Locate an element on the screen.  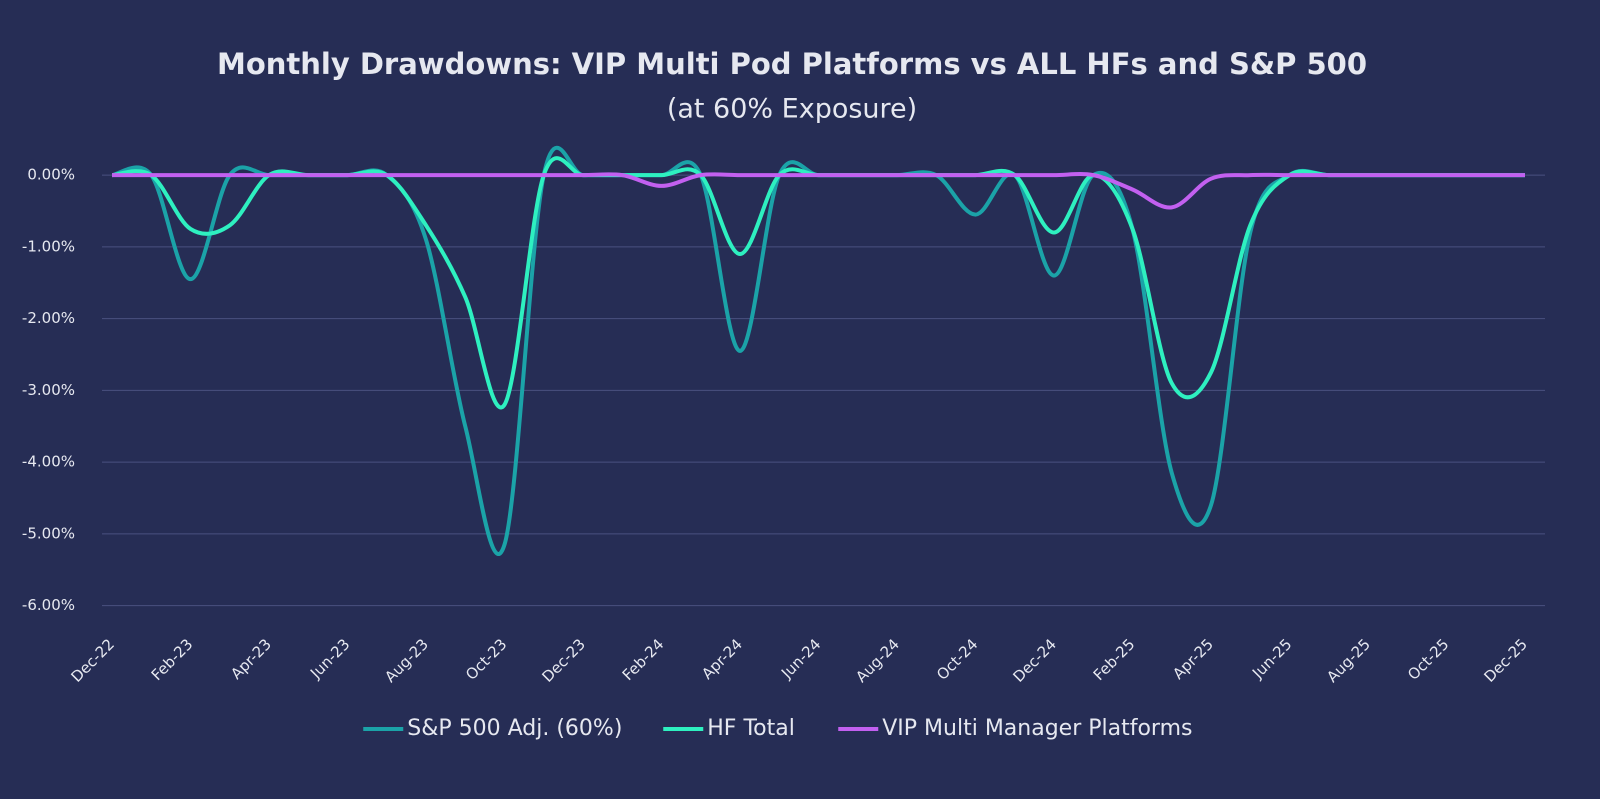
y-tick-label: -3.00% is located at coordinates (48, 390).